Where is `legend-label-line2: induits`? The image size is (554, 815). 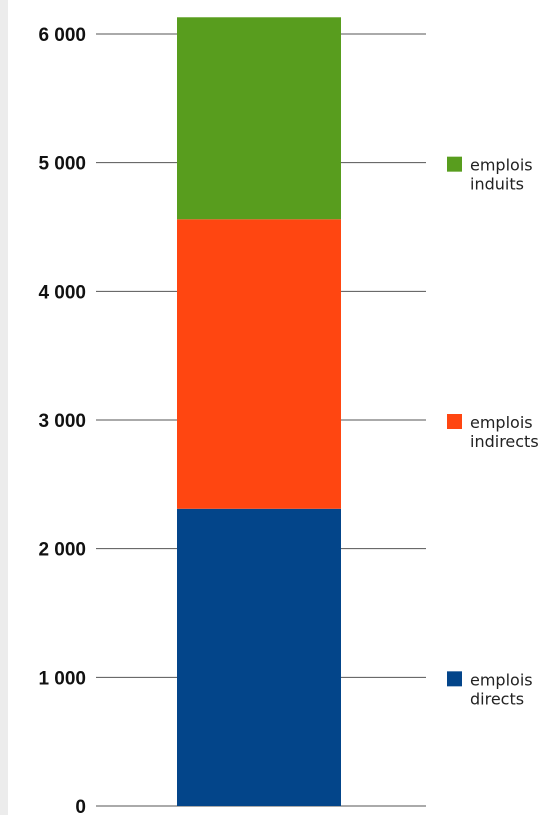
legend-label-line2: induits is located at coordinates (497, 184).